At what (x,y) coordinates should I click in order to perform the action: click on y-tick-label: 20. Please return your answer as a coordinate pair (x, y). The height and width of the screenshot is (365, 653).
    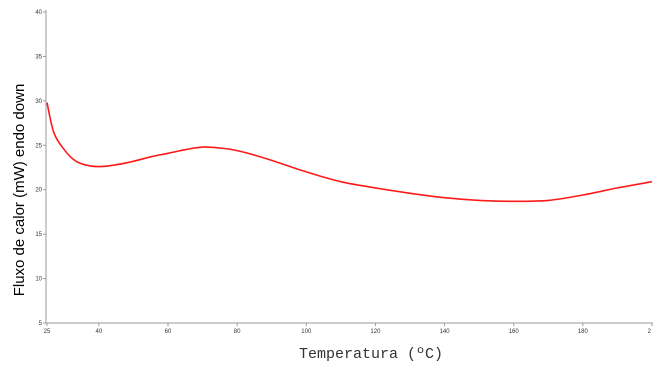
    Looking at the image, I should click on (38, 191).